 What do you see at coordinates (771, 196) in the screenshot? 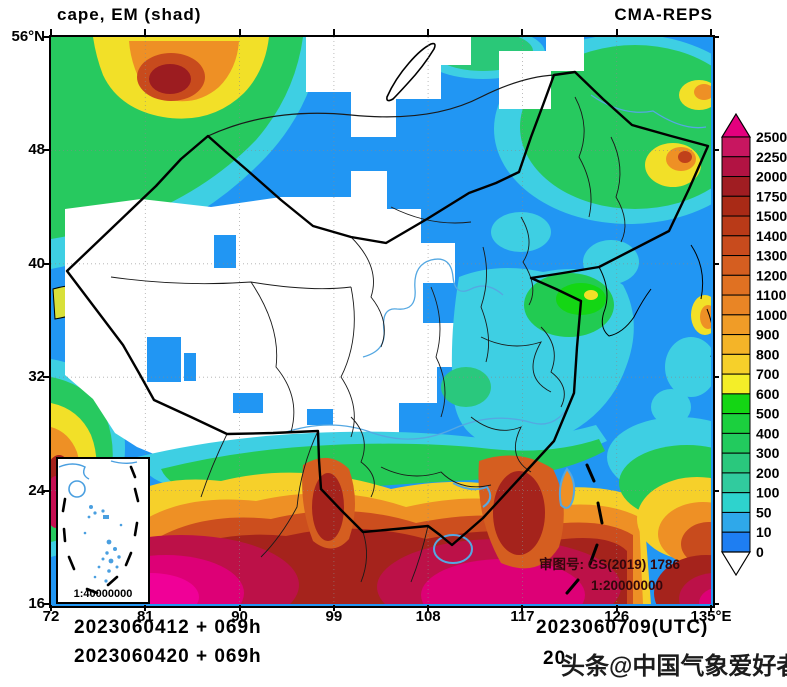
I see `colorbar-tick-label: 1750` at bounding box center [771, 196].